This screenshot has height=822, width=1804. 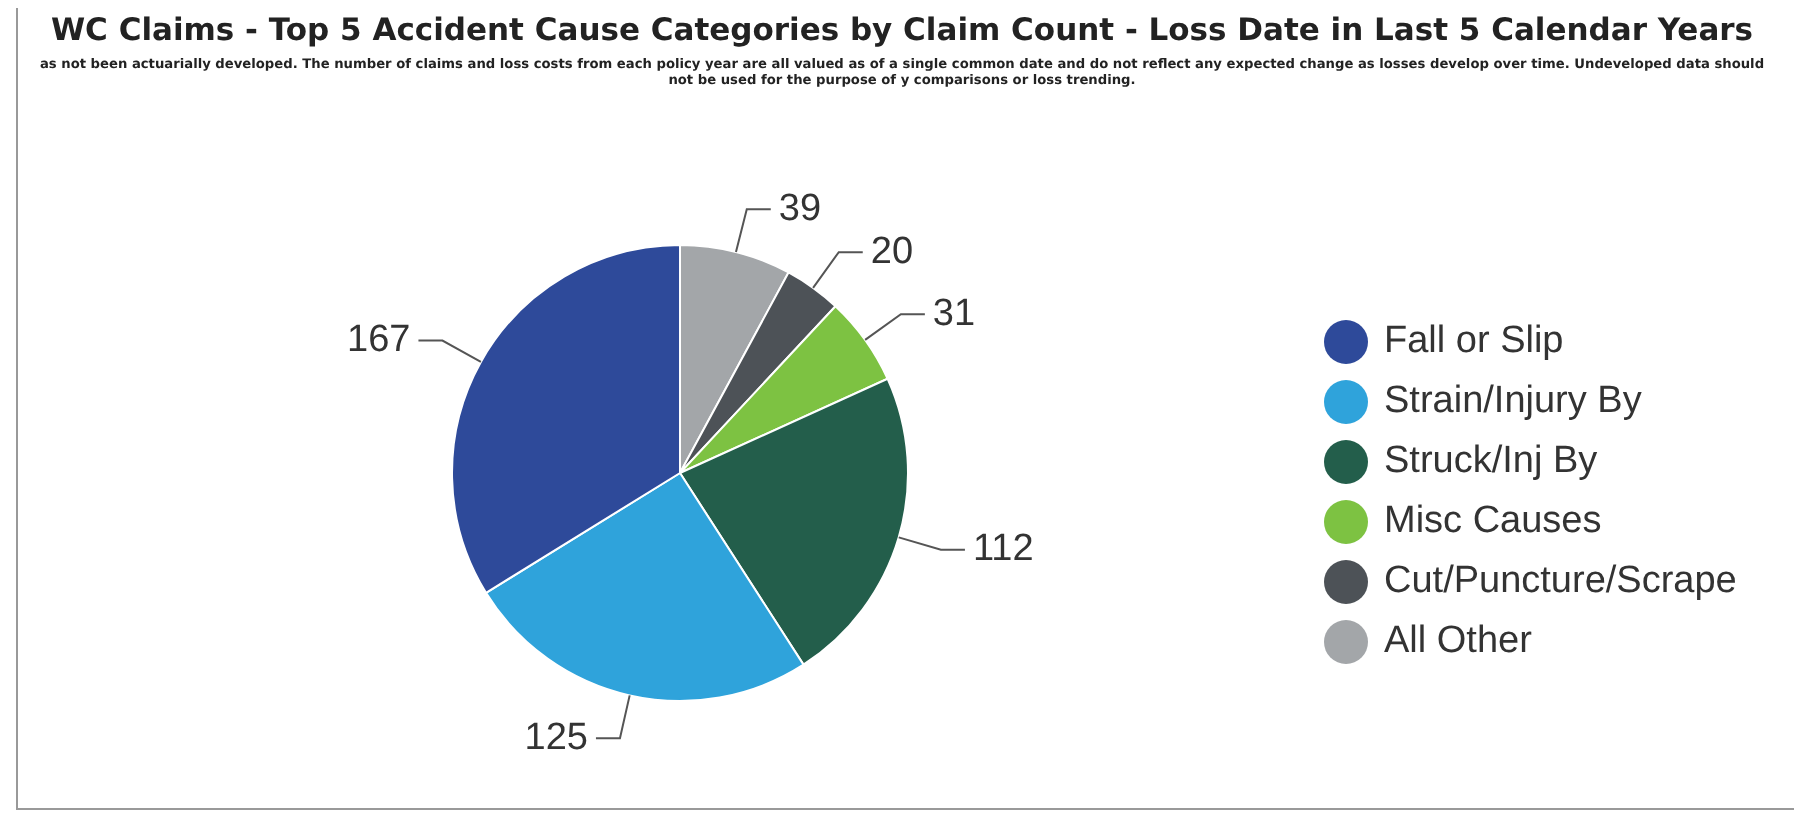 What do you see at coordinates (556, 737) in the screenshot?
I see `data-label: 125` at bounding box center [556, 737].